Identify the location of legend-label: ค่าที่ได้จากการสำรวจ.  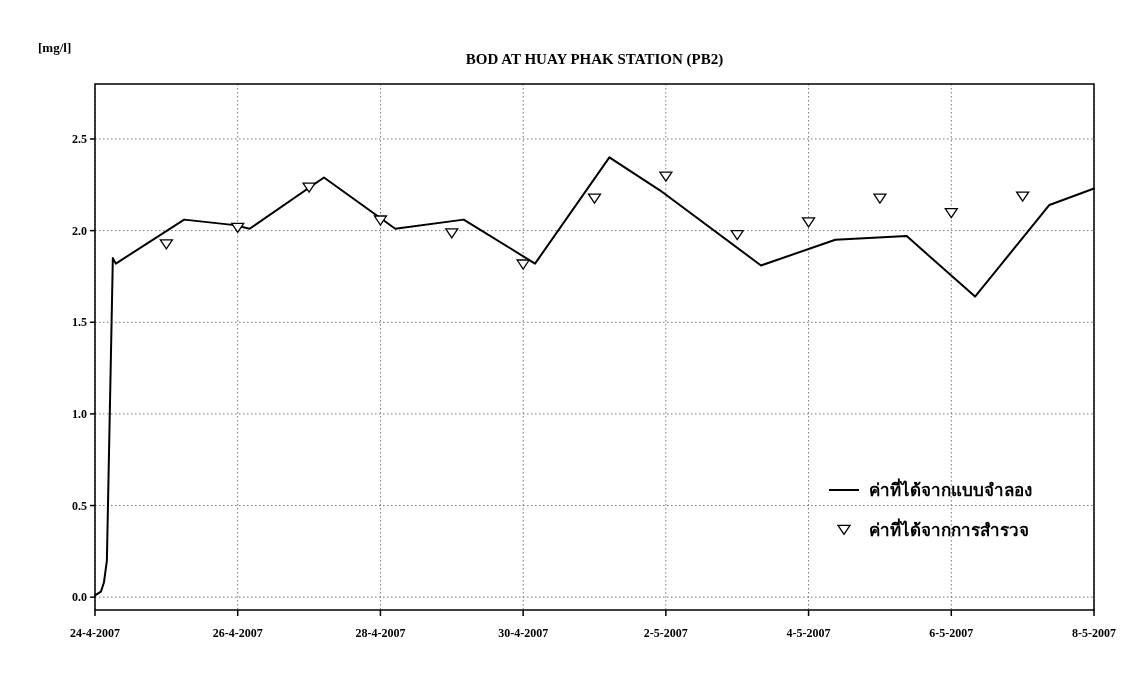
(949, 529).